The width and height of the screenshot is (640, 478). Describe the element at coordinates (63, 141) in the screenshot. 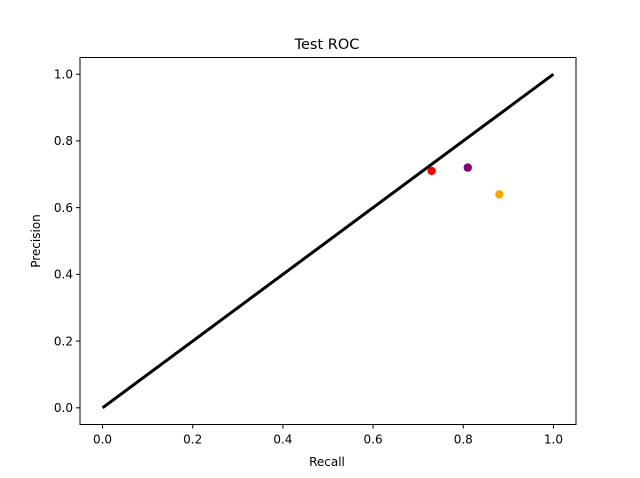

I see `y-tick-label: 0.8` at that location.